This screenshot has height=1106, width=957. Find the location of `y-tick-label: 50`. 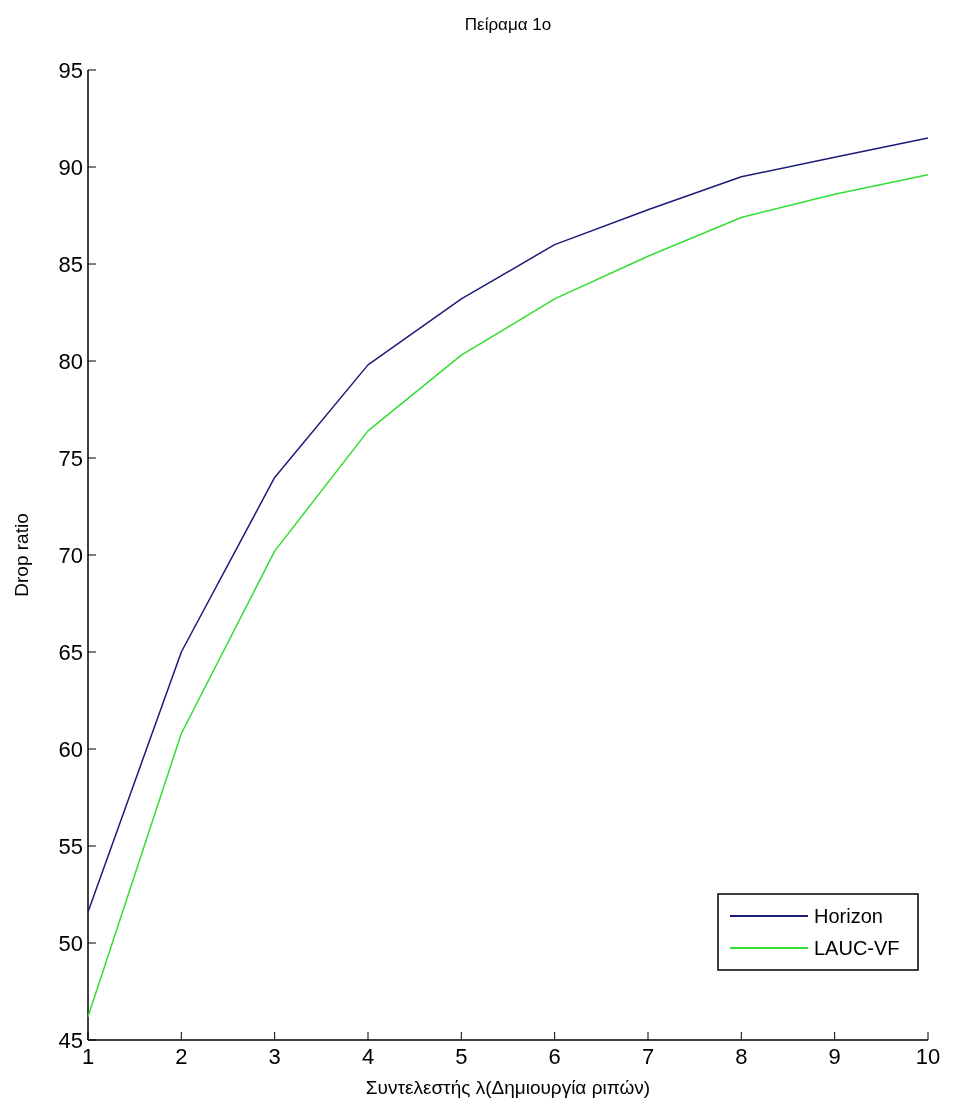

y-tick-label: 50 is located at coordinates (70, 943).